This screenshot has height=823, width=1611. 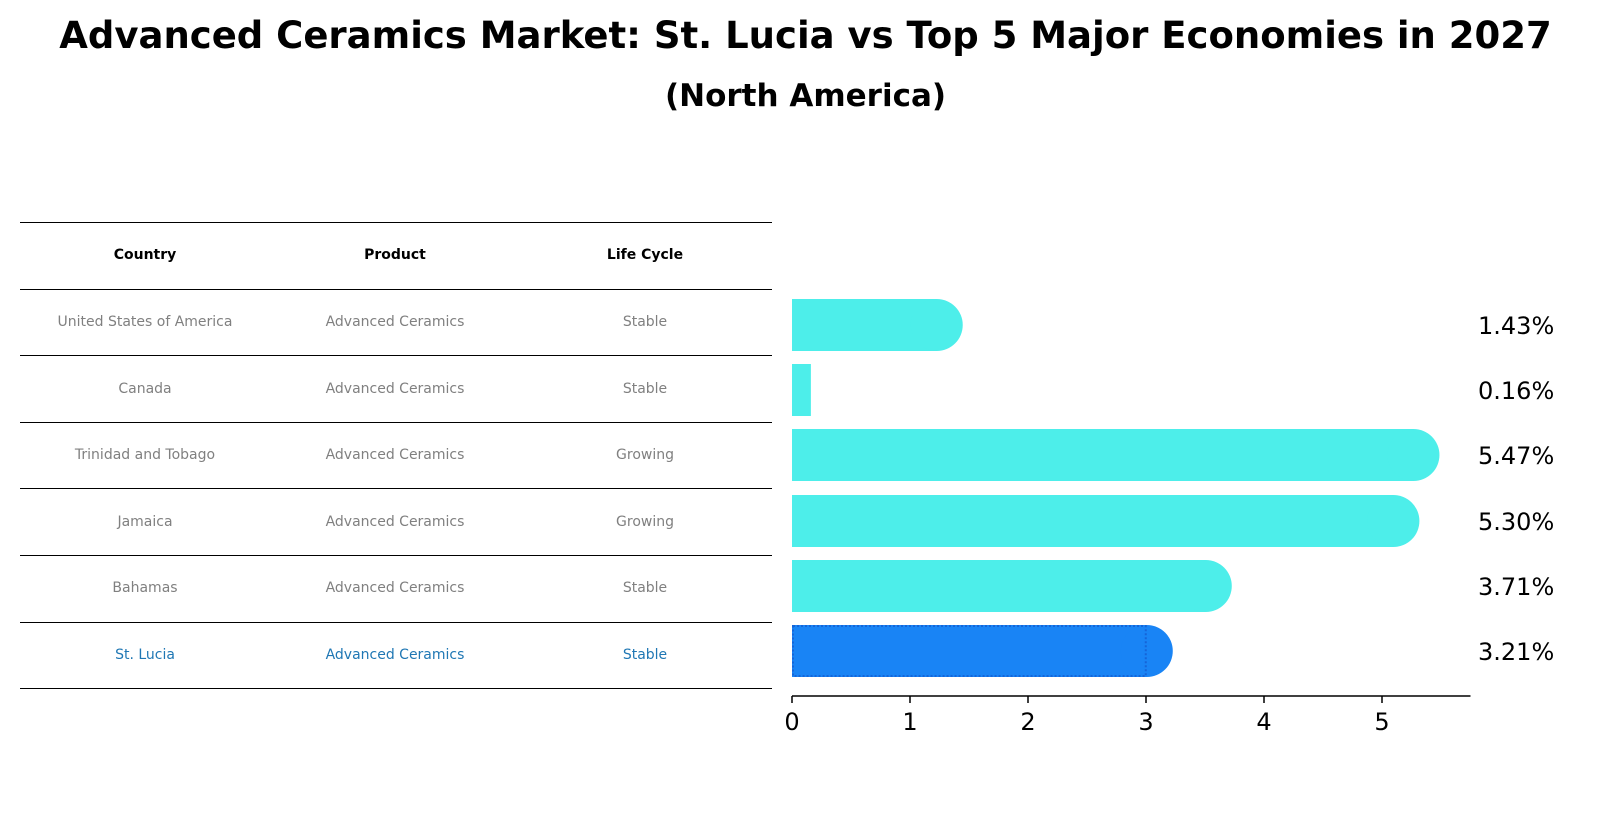 What do you see at coordinates (1516, 522) in the screenshot?
I see `bar-value-label: 5.30%` at bounding box center [1516, 522].